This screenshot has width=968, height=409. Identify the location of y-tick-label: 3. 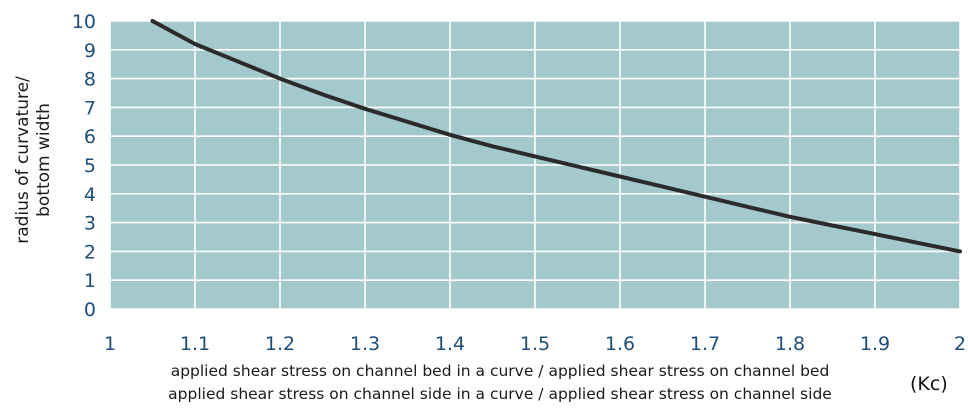
(90, 224).